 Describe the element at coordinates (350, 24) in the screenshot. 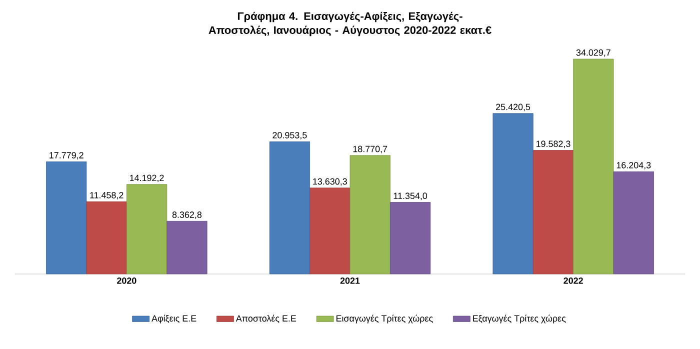

I see `chart-title: Γράφημα 4. Εισαγωγές-Αφίξεις, Εξαγωγές-Αποστολές, Ιανουάριος - Αύγουστος 2020-2022 εκατ.€` at that location.